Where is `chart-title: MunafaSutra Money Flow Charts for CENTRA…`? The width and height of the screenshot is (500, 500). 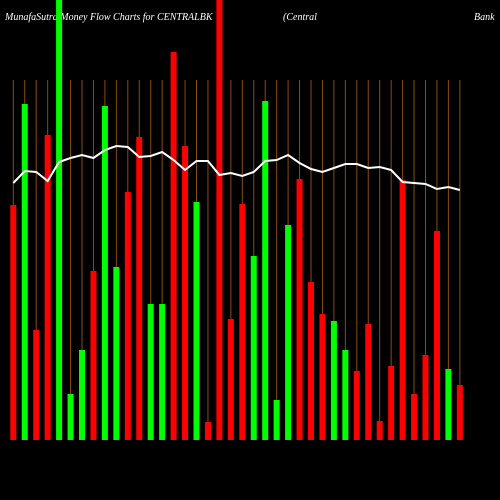
chart-title: MunafaSutra Money Flow Charts for CENTRA… is located at coordinates (109, 17).